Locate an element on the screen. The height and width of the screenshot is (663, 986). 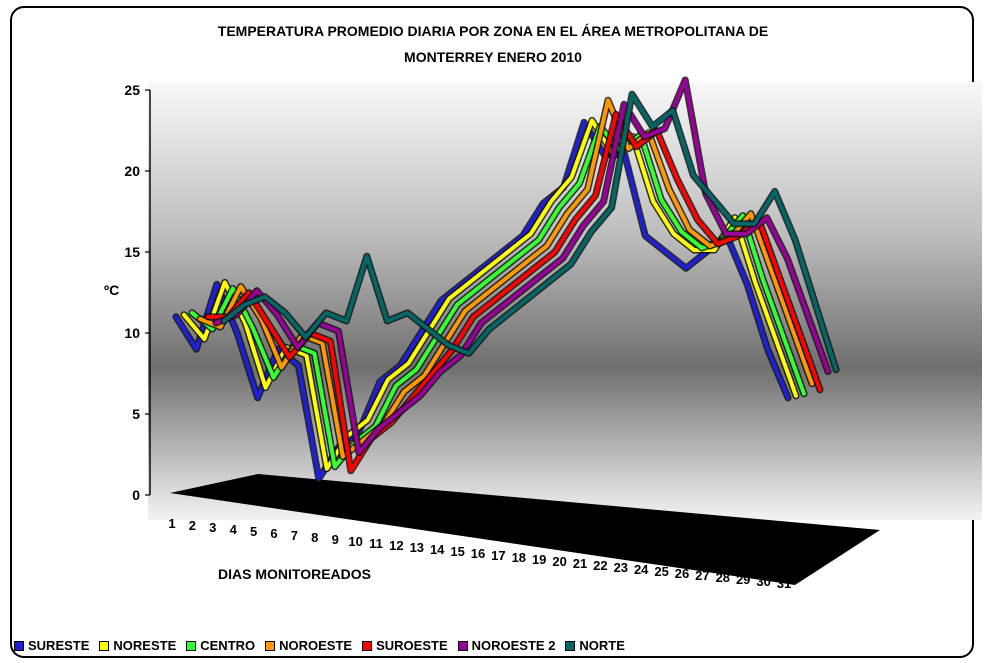
x-tick-label: 4 is located at coordinates (234, 529).